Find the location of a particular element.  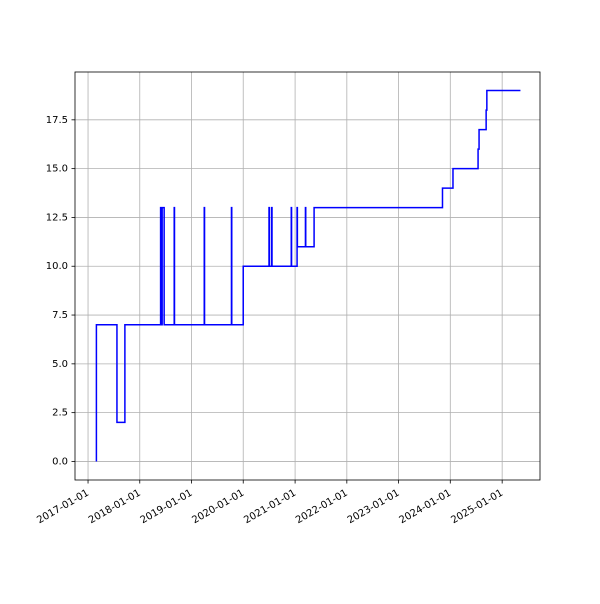

y-tick-label: 0.0 is located at coordinates (60, 461).